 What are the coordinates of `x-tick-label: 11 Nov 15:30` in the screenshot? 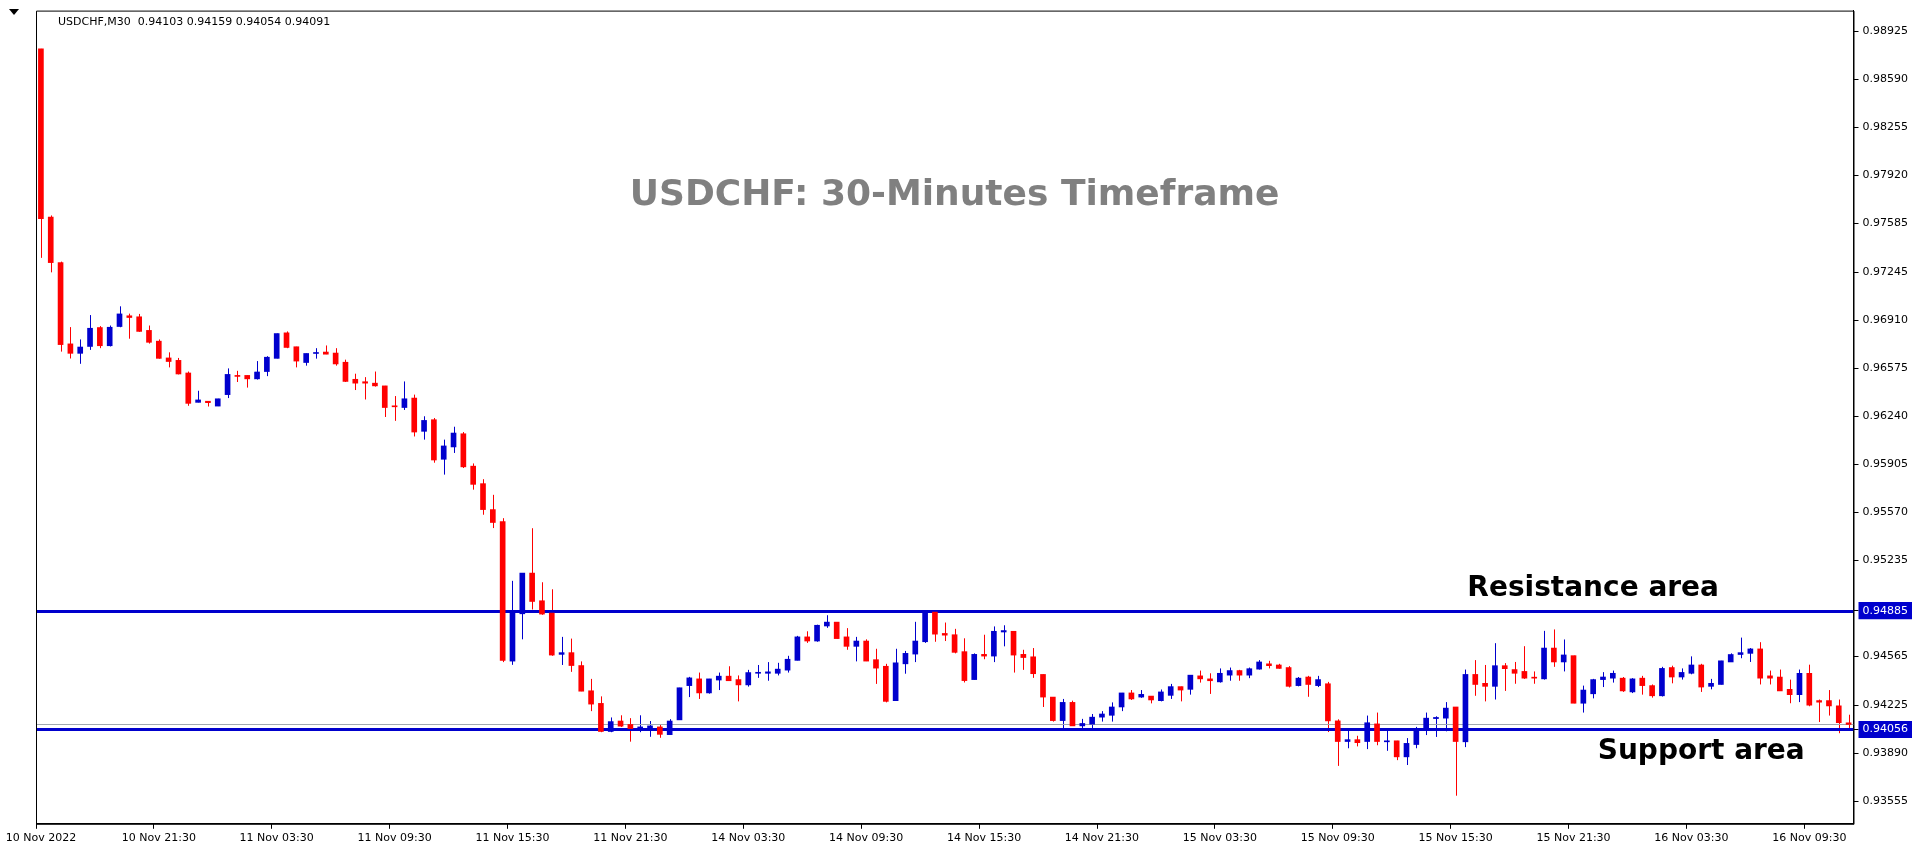 It's located at (512, 838).